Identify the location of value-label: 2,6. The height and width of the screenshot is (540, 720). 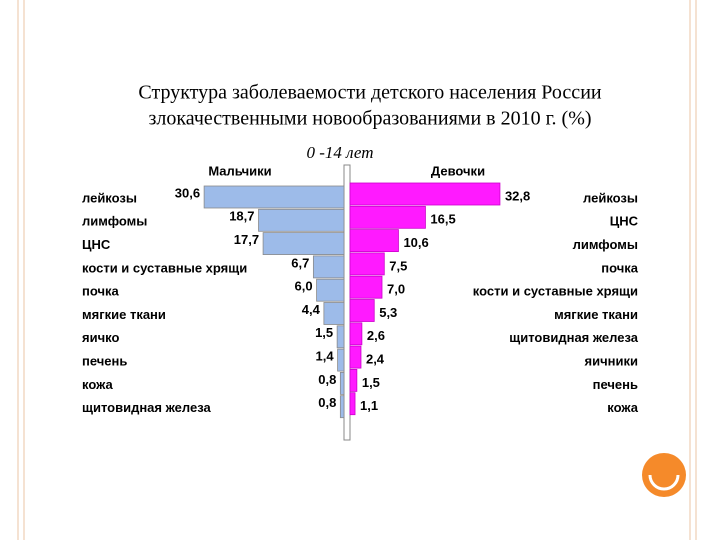
(376, 335).